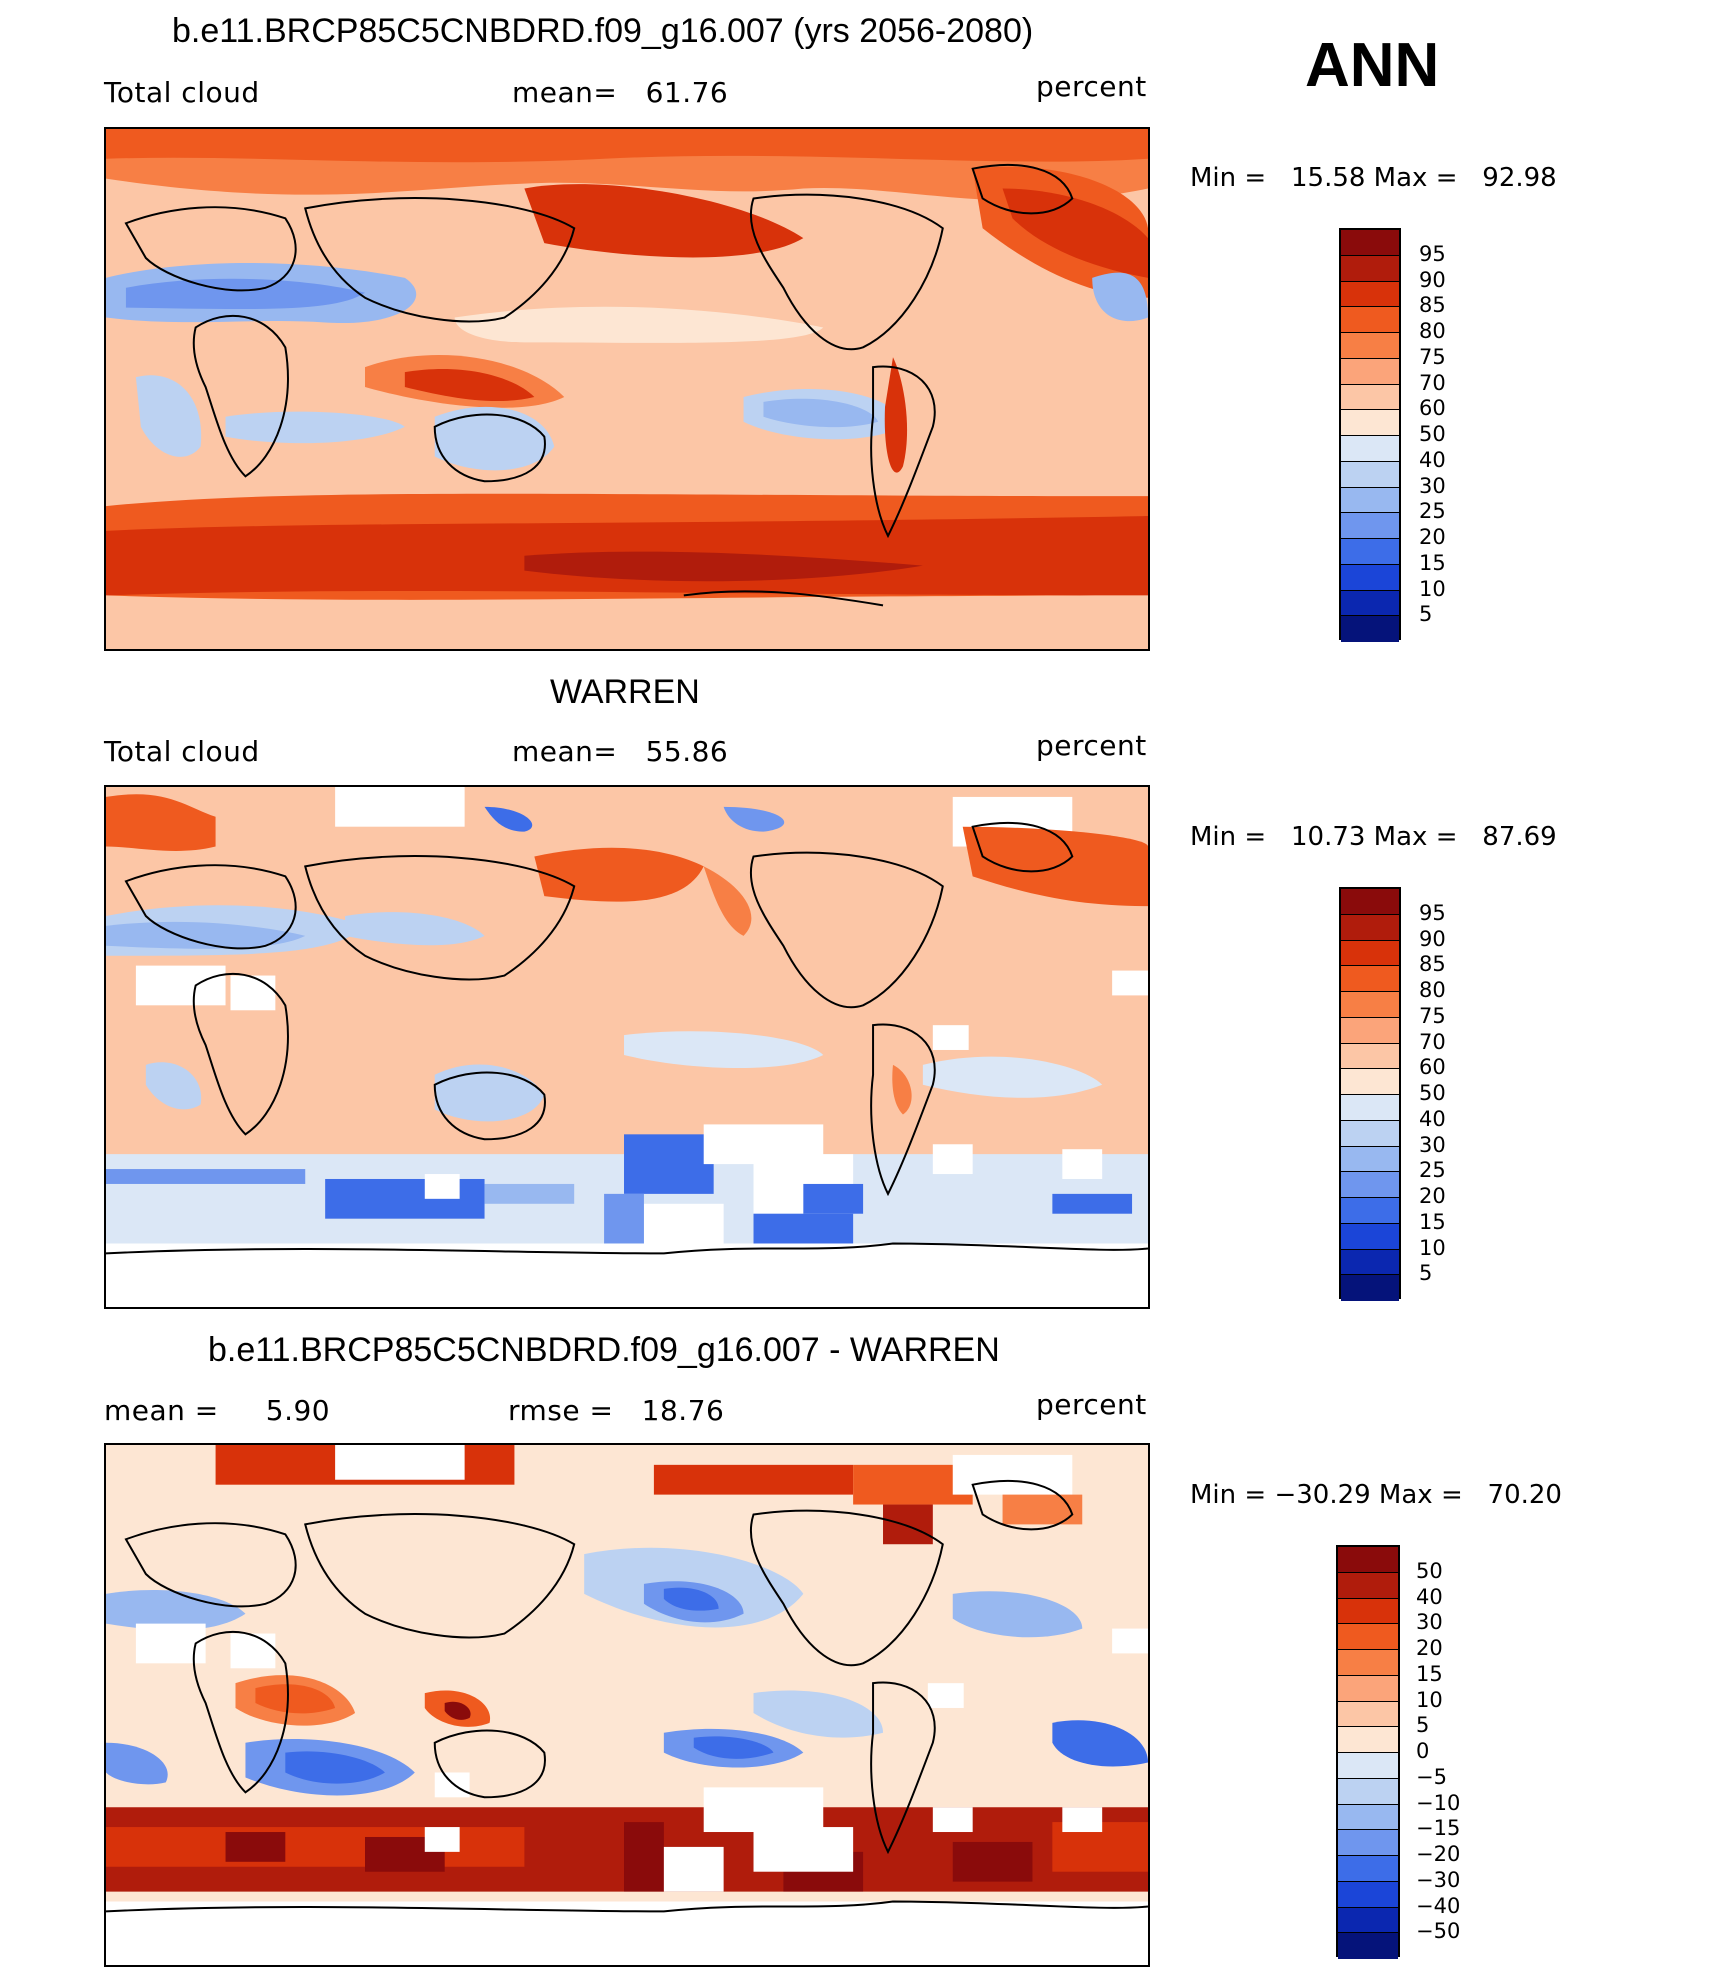  I want to click on panel-2-colorbar, so click(1370, 1094).